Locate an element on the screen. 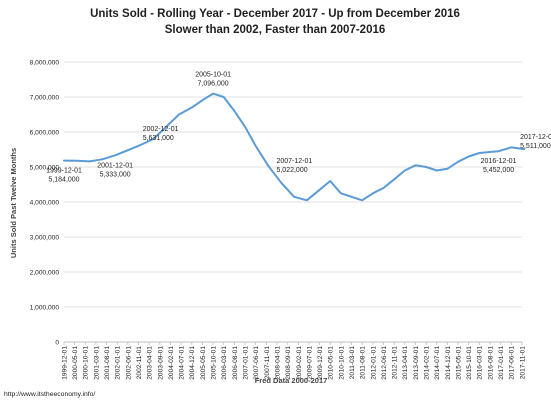 The image size is (551, 405). data-label: 2017-12-01 5,511,000 is located at coordinates (535, 142).